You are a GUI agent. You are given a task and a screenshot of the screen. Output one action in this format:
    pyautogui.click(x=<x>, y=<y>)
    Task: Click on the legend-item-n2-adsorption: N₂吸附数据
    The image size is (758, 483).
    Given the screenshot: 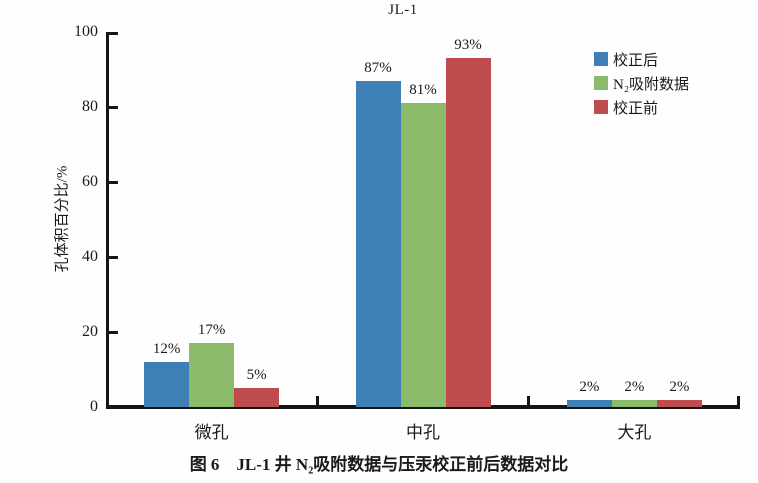 What is the action you would take?
    pyautogui.click(x=641, y=83)
    